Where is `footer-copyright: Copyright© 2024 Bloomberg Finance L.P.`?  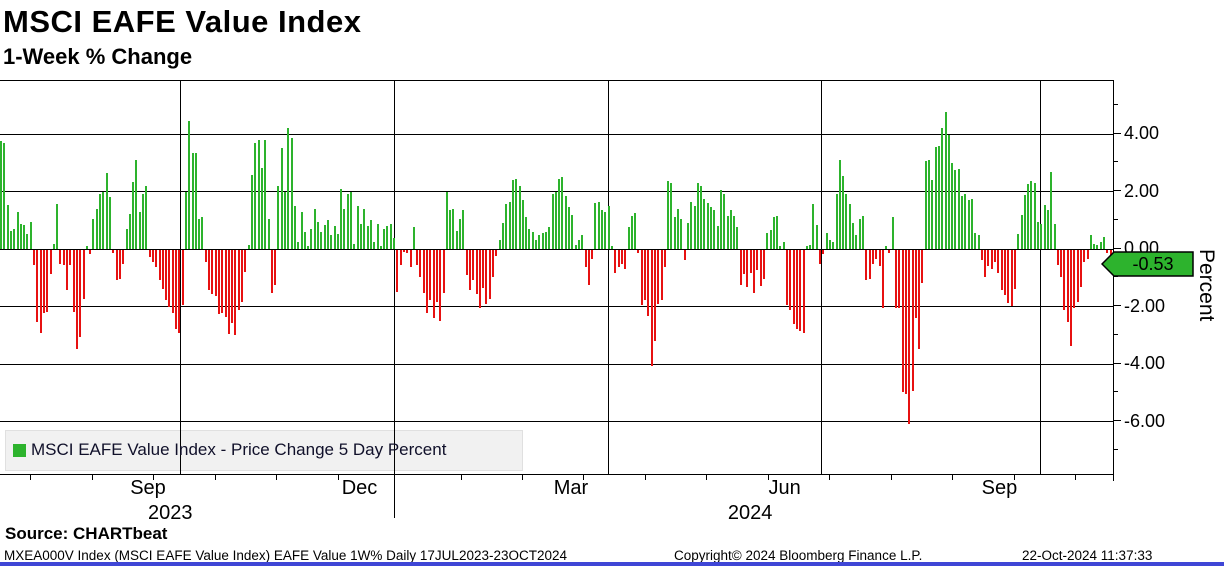 footer-copyright: Copyright© 2024 Bloomberg Finance L.P. is located at coordinates (798, 555).